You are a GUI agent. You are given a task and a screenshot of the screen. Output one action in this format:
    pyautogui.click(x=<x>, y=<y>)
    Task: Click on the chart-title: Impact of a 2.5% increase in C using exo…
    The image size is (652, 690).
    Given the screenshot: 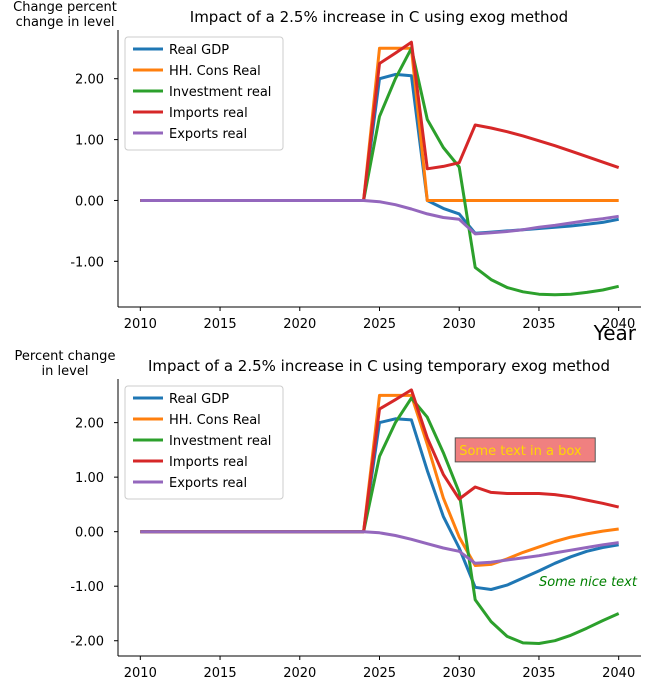 What is the action you would take?
    pyautogui.click(x=379, y=17)
    